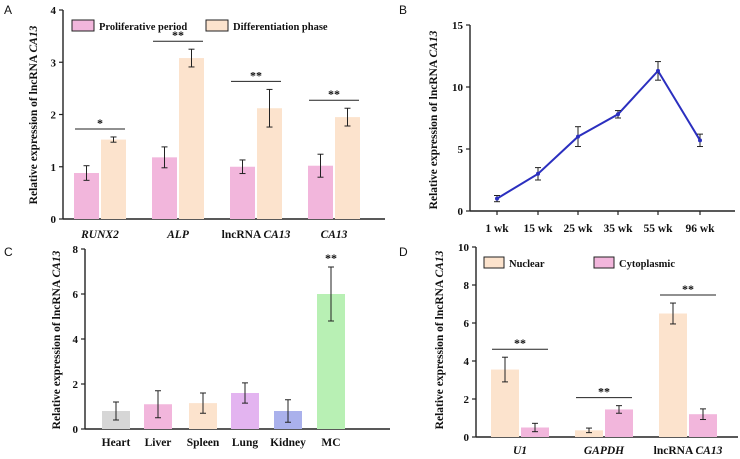 This screenshot has height=459, width=740. What do you see at coordinates (116, 443) in the screenshot?
I see `c-category-label: Heart` at bounding box center [116, 443].